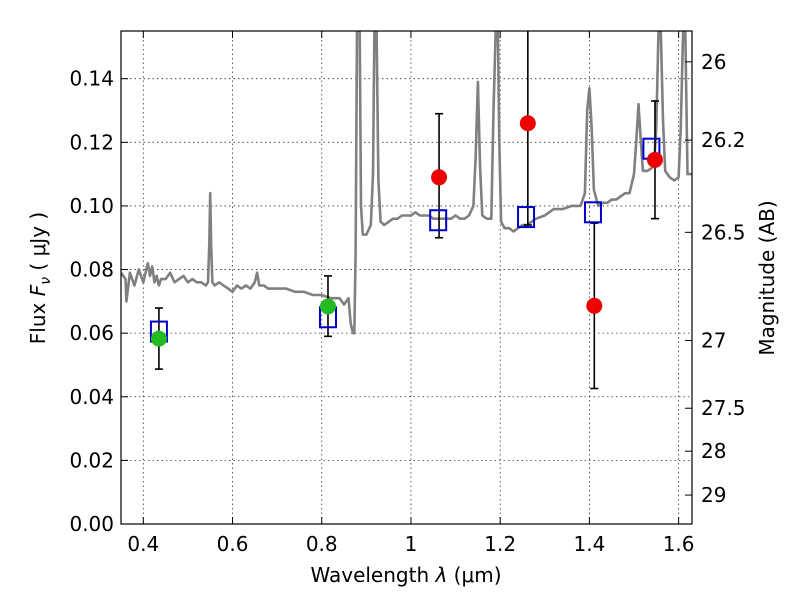 The height and width of the screenshot is (600, 800). I want to click on y-tick-label: 0.04, so click(91, 397).